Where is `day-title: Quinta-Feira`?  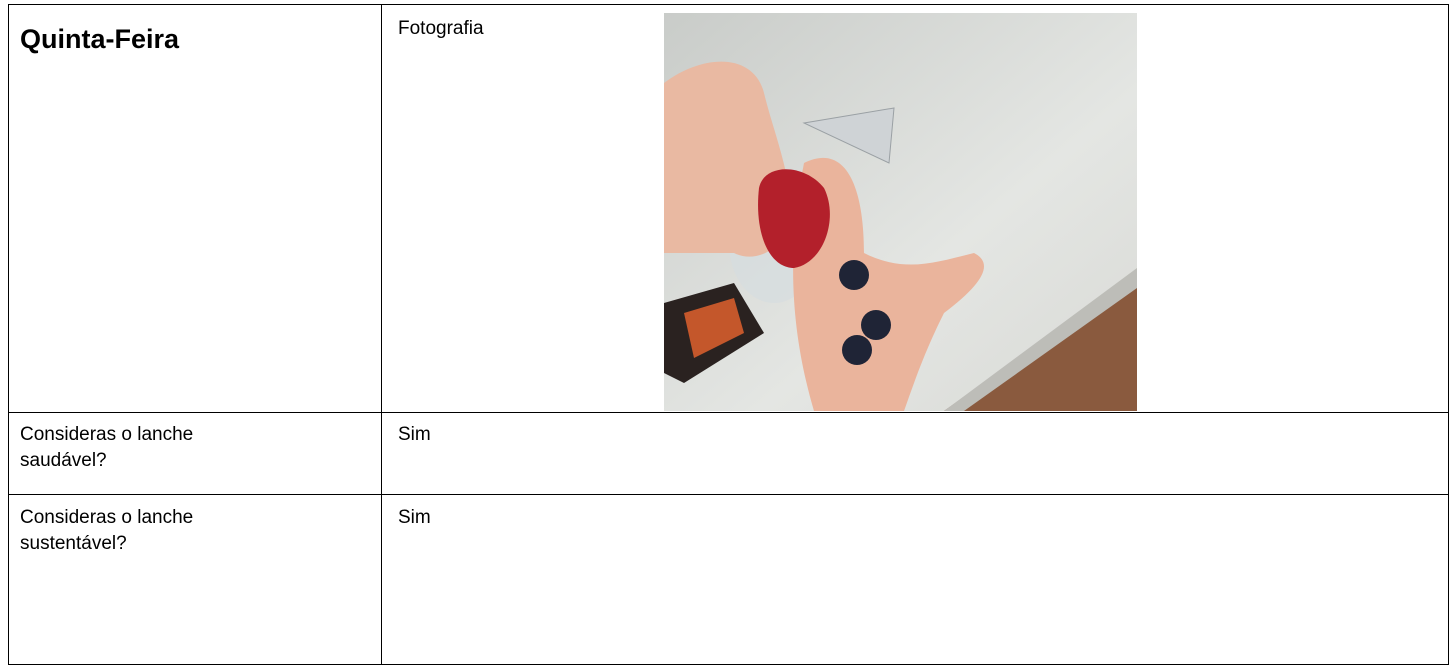
day-title: Quinta-Feira is located at coordinates (100, 39).